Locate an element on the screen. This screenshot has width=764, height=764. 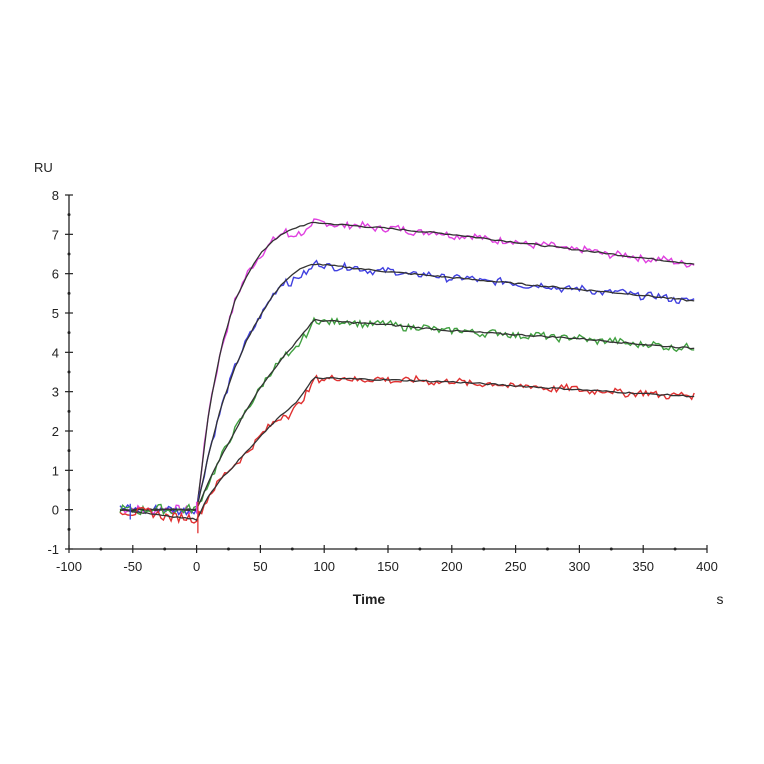
y-tick-label: 5 is located at coordinates (55, 313).